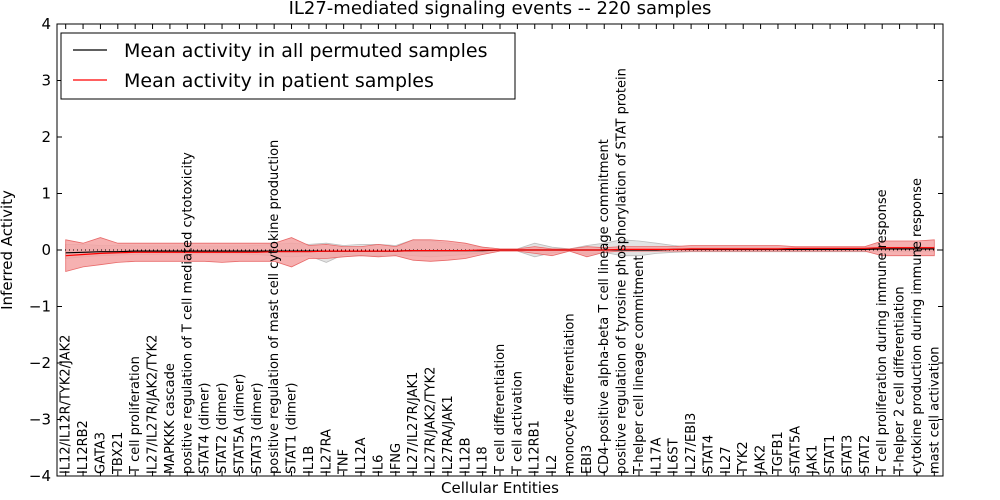  I want to click on category-label: IL27/IL27R/JAK1, so click(413, 423).